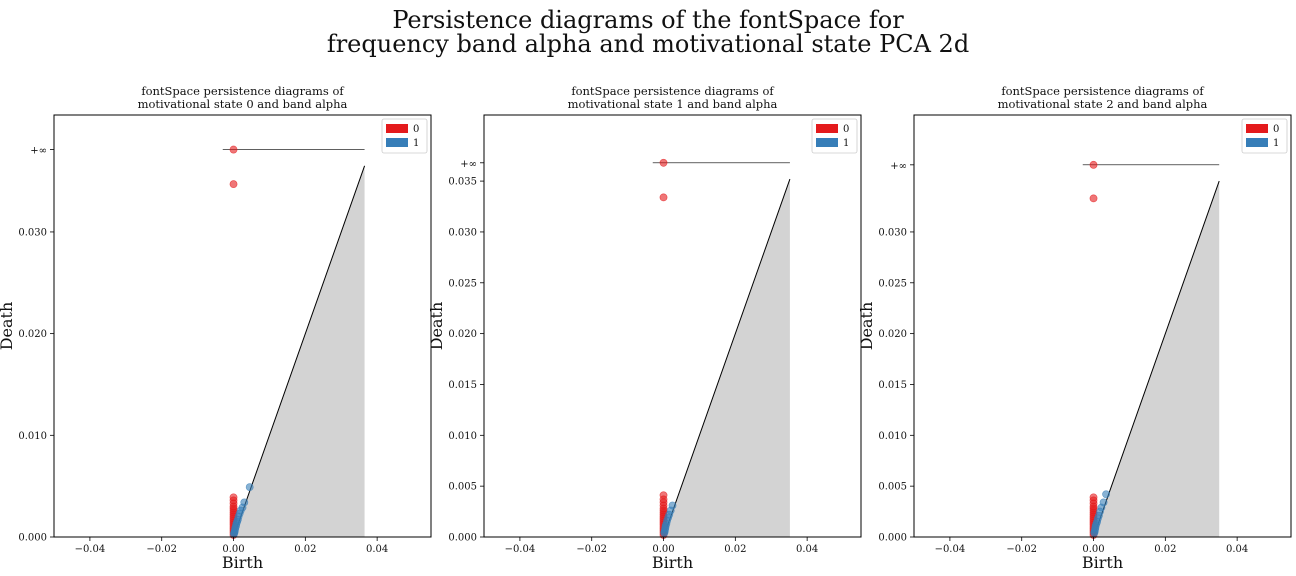 Image resolution: width=1296 pixels, height=576 pixels. I want to click on panel-title-line2: motivational state 2 and band alpha, so click(1103, 104).